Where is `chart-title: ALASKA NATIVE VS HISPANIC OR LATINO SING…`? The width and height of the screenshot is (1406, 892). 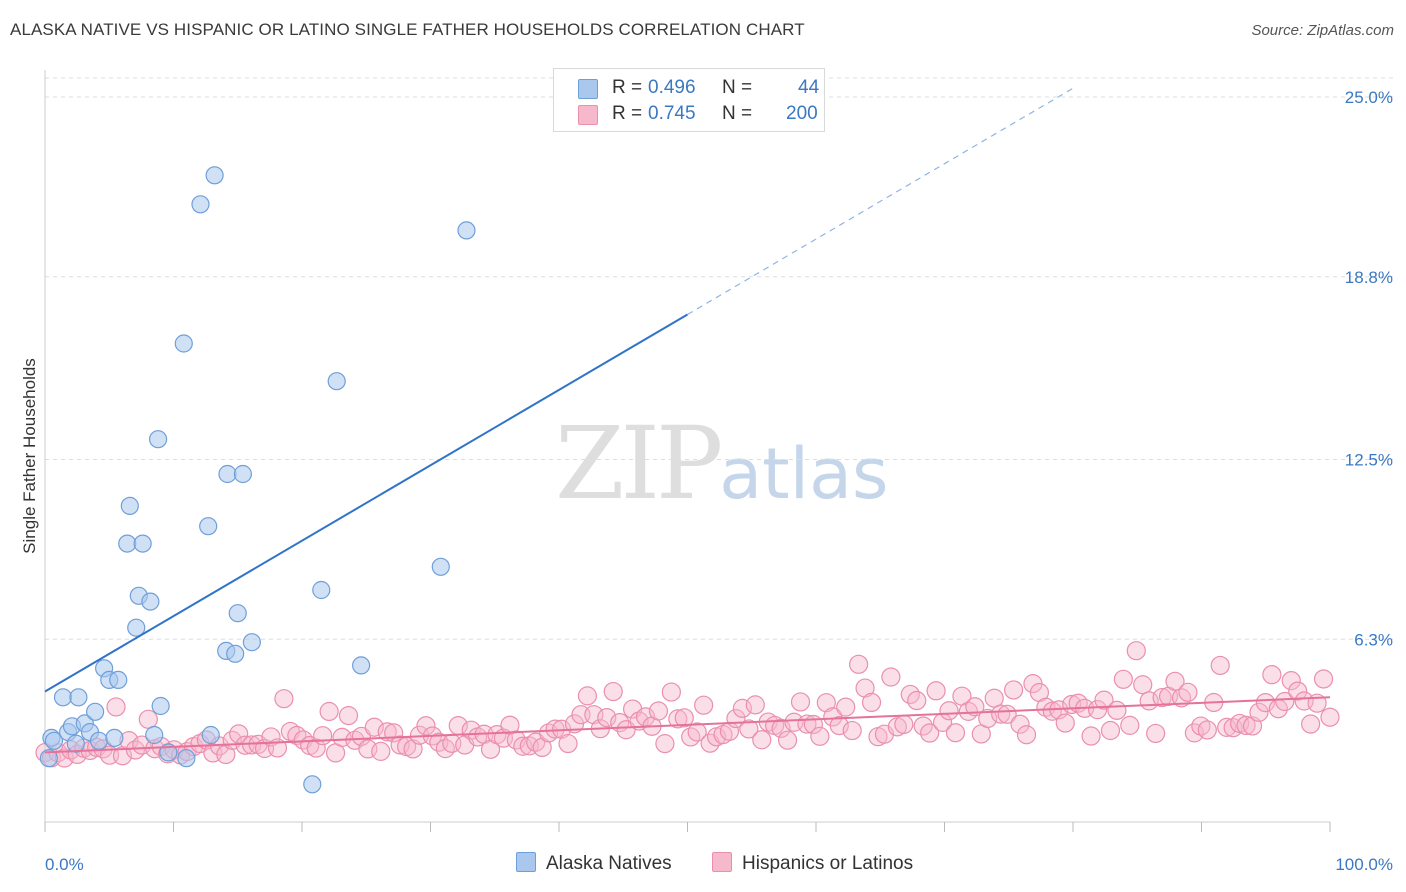
chart-title: ALASKA NATIVE VS HISPANIC OR LATINO SING… is located at coordinates (407, 29).